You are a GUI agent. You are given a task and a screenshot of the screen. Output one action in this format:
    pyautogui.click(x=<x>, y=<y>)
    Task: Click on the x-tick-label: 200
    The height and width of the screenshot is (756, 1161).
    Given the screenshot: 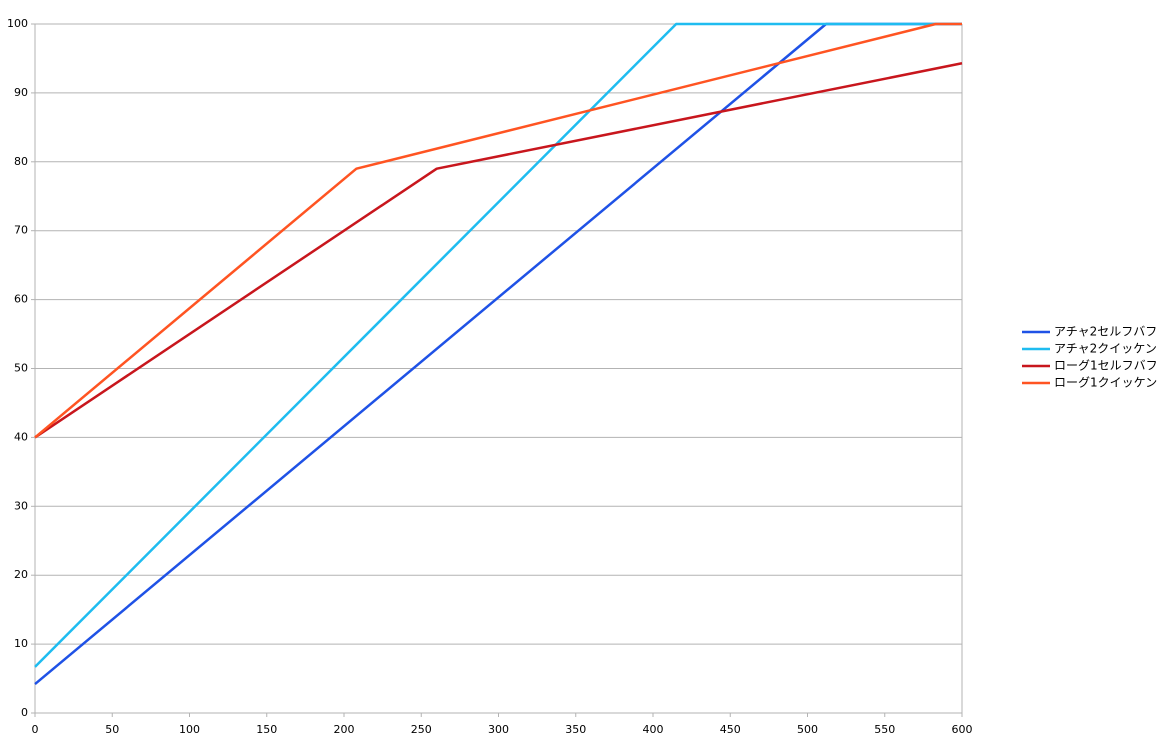 What is the action you would take?
    pyautogui.click(x=344, y=729)
    